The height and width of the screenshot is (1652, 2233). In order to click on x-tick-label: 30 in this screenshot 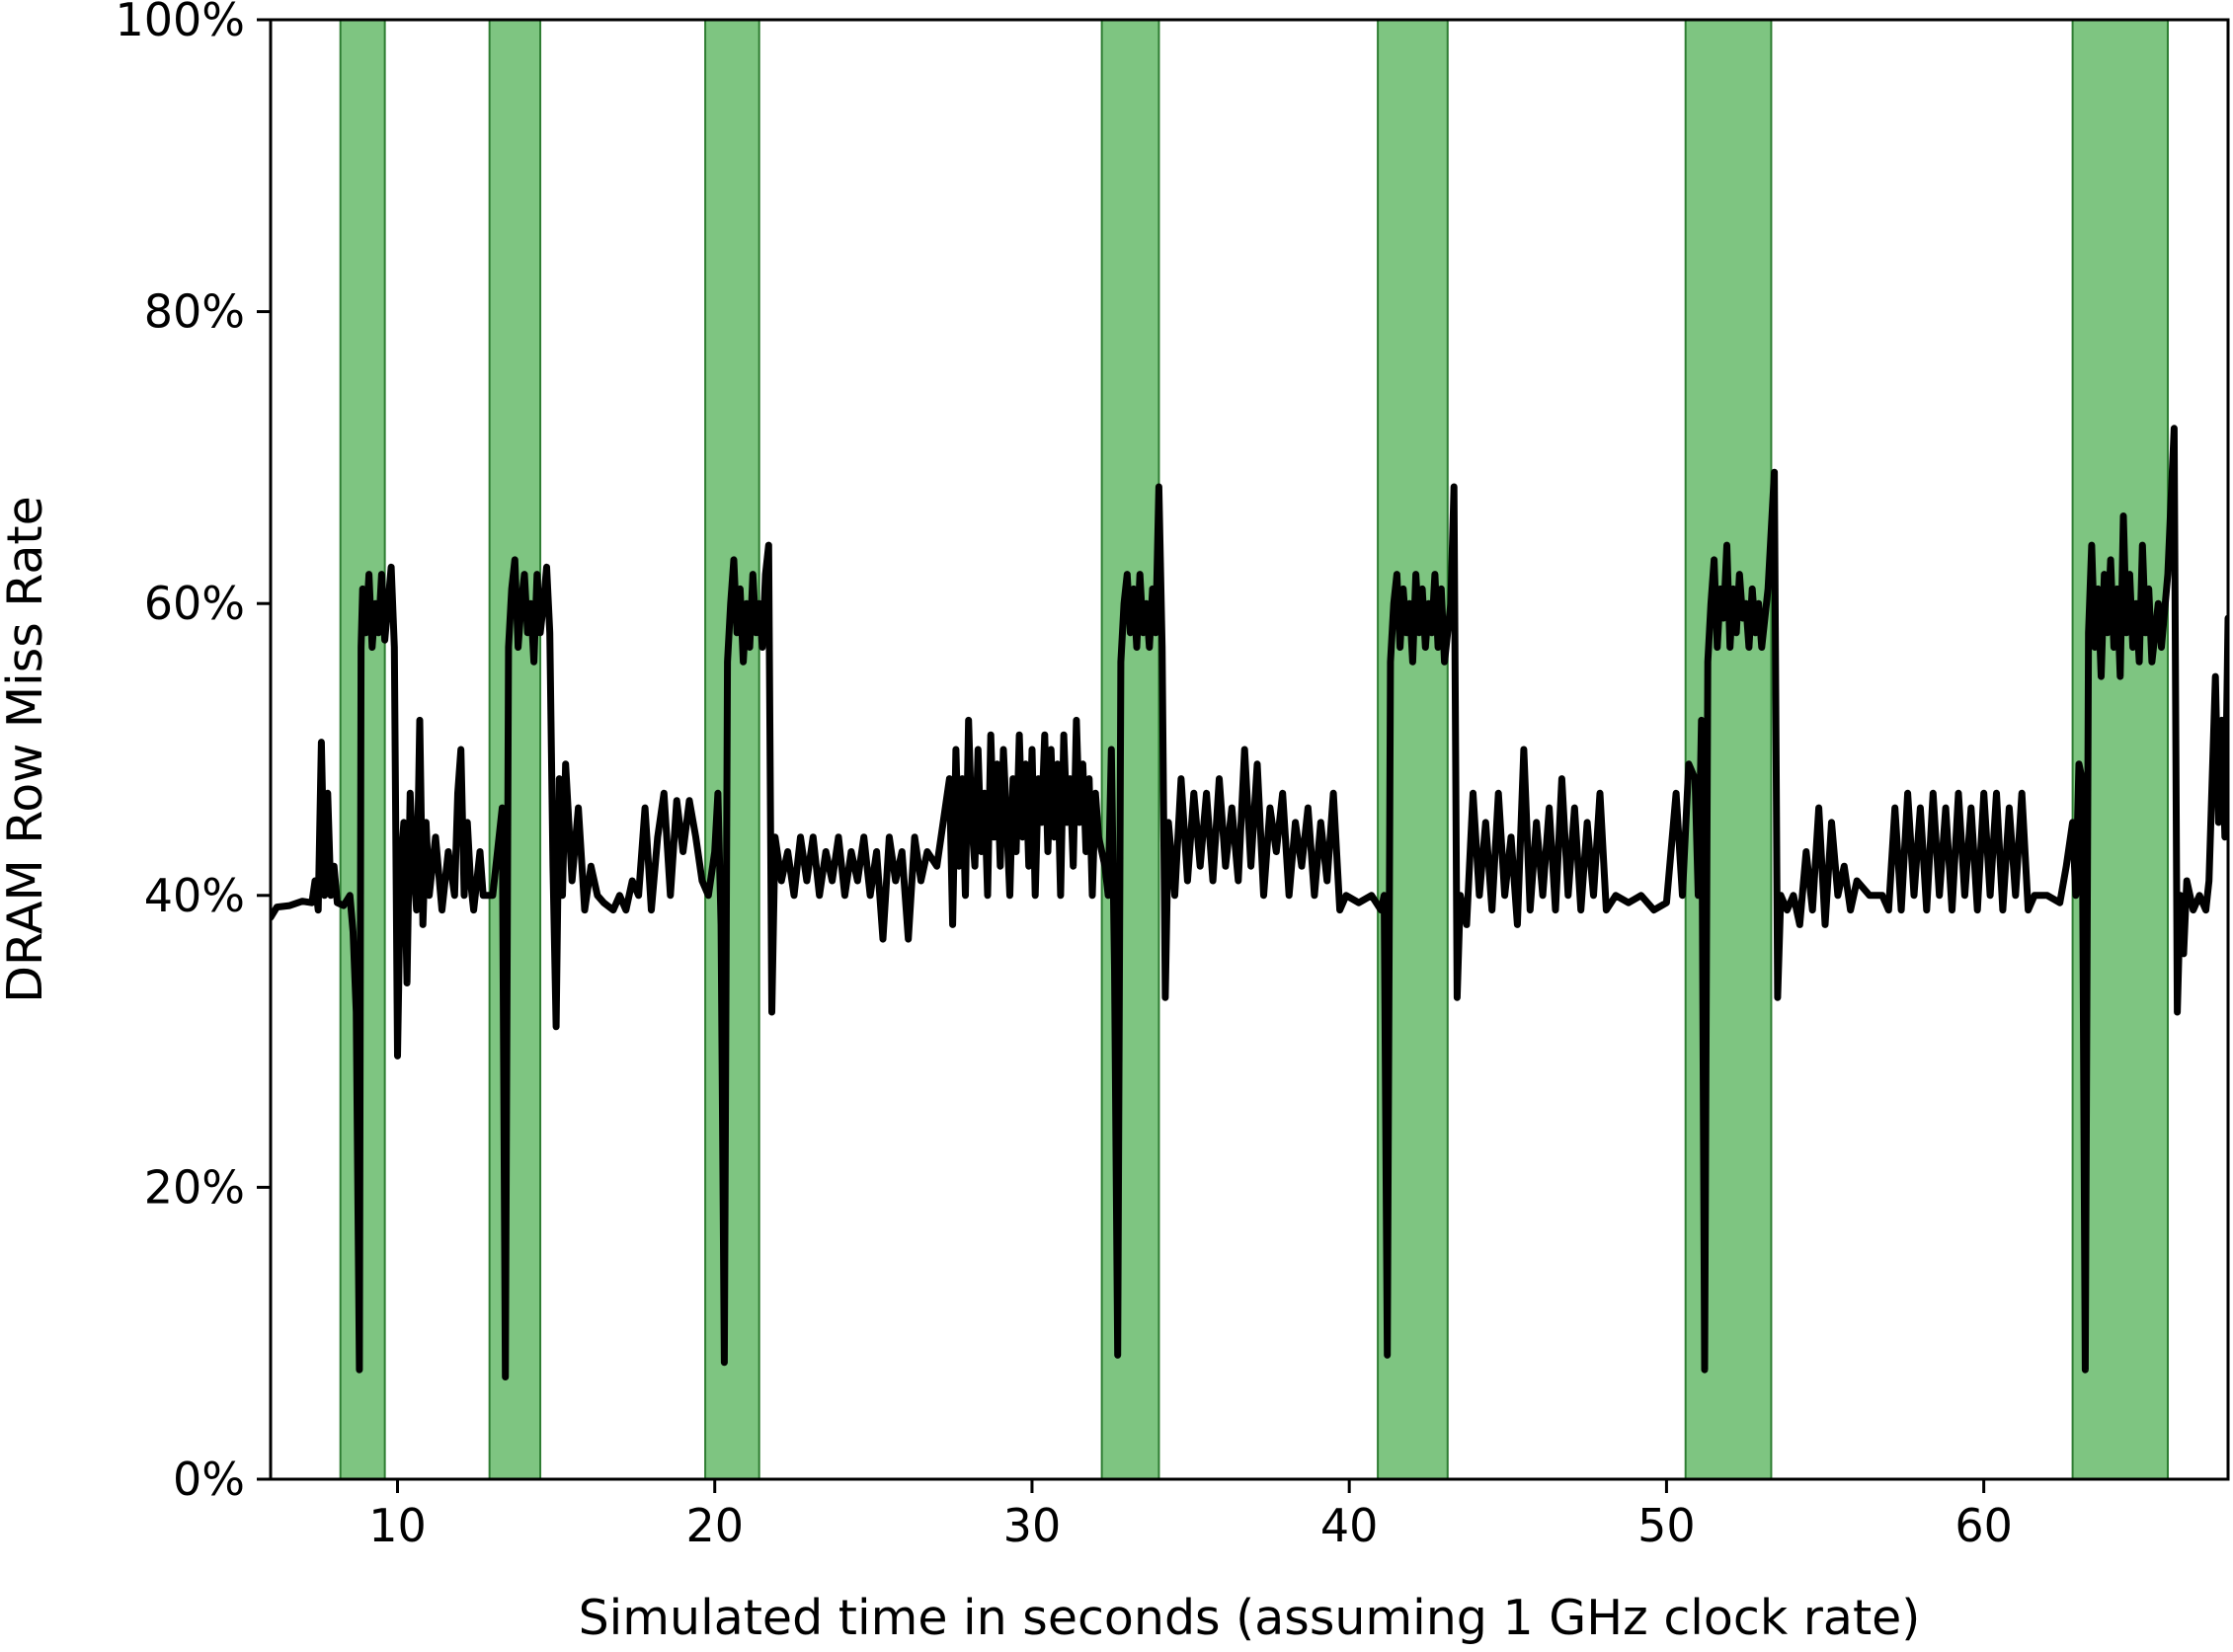, I will do `click(1033, 1525)`.